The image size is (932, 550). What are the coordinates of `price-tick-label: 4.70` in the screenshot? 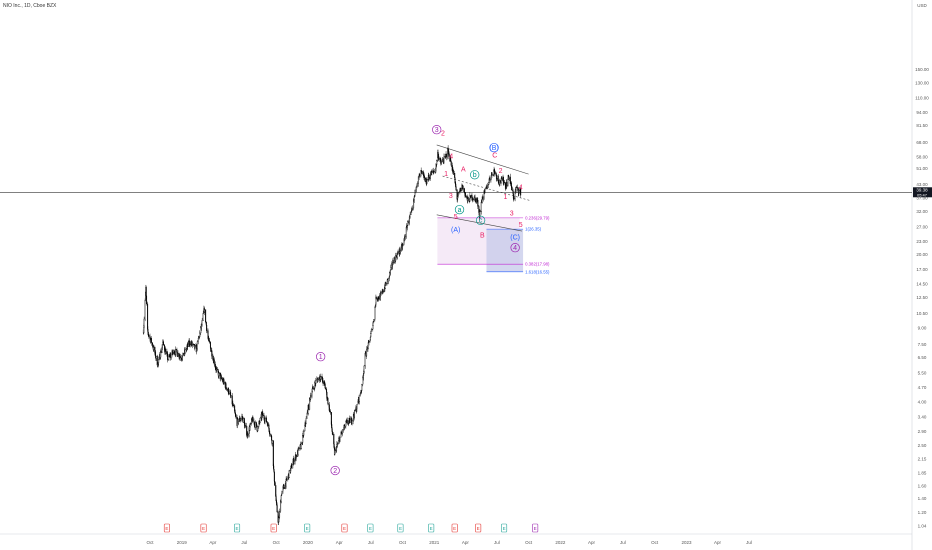 It's located at (922, 387).